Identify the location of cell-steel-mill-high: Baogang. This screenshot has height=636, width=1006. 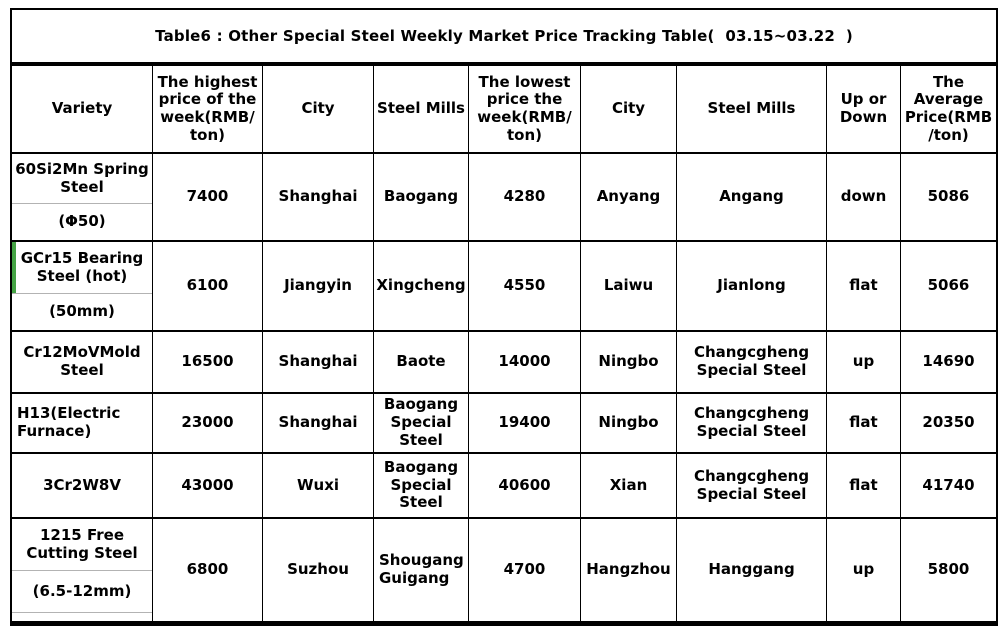
(420, 196).